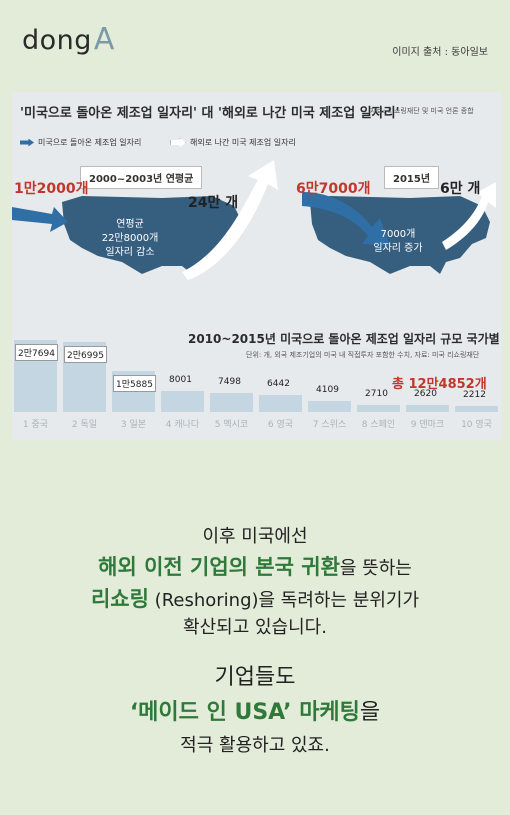  What do you see at coordinates (182, 425) in the screenshot?
I see `category-label: 4 캐나다` at bounding box center [182, 425].